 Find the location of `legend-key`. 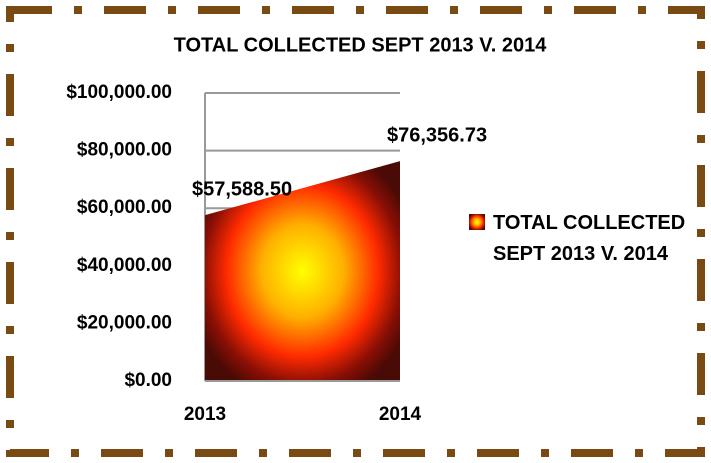

legend-key is located at coordinates (477, 222).